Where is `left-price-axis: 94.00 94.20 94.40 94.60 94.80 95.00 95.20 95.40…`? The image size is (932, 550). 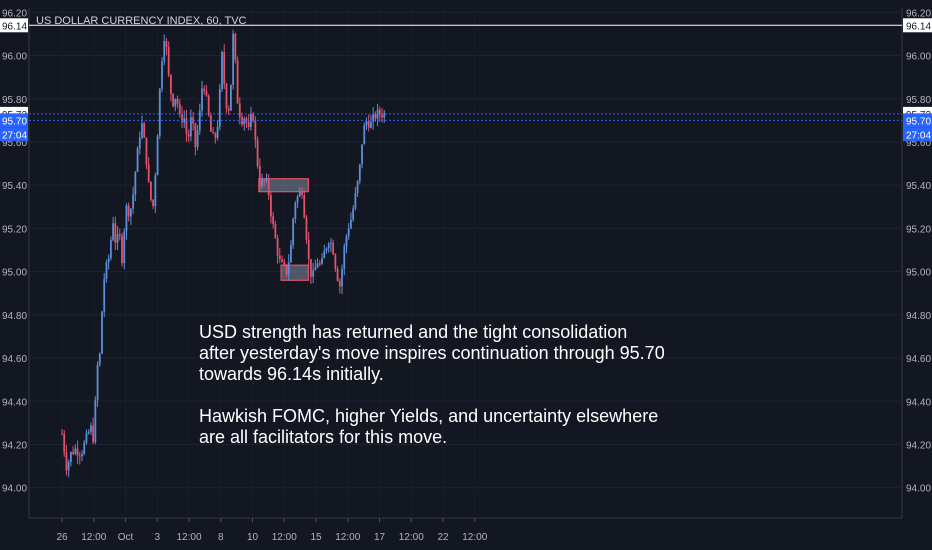
left-price-axis: 94.00 94.20 94.40 94.60 94.80 95.00 95.20 95.40… is located at coordinates (14, 251).